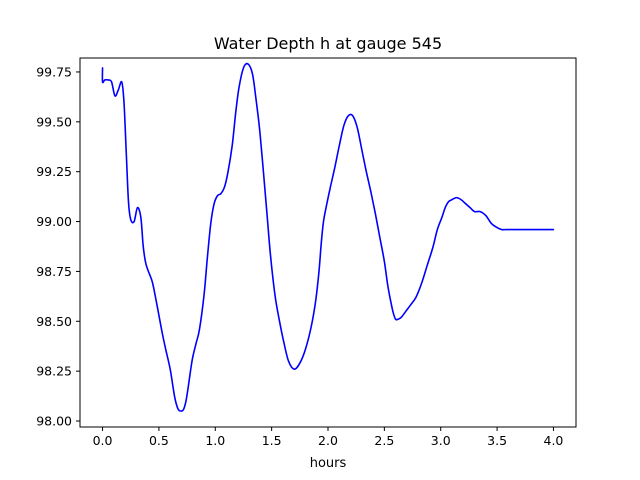 The height and width of the screenshot is (480, 640). I want to click on x-tick-label: 1.5, so click(272, 440).